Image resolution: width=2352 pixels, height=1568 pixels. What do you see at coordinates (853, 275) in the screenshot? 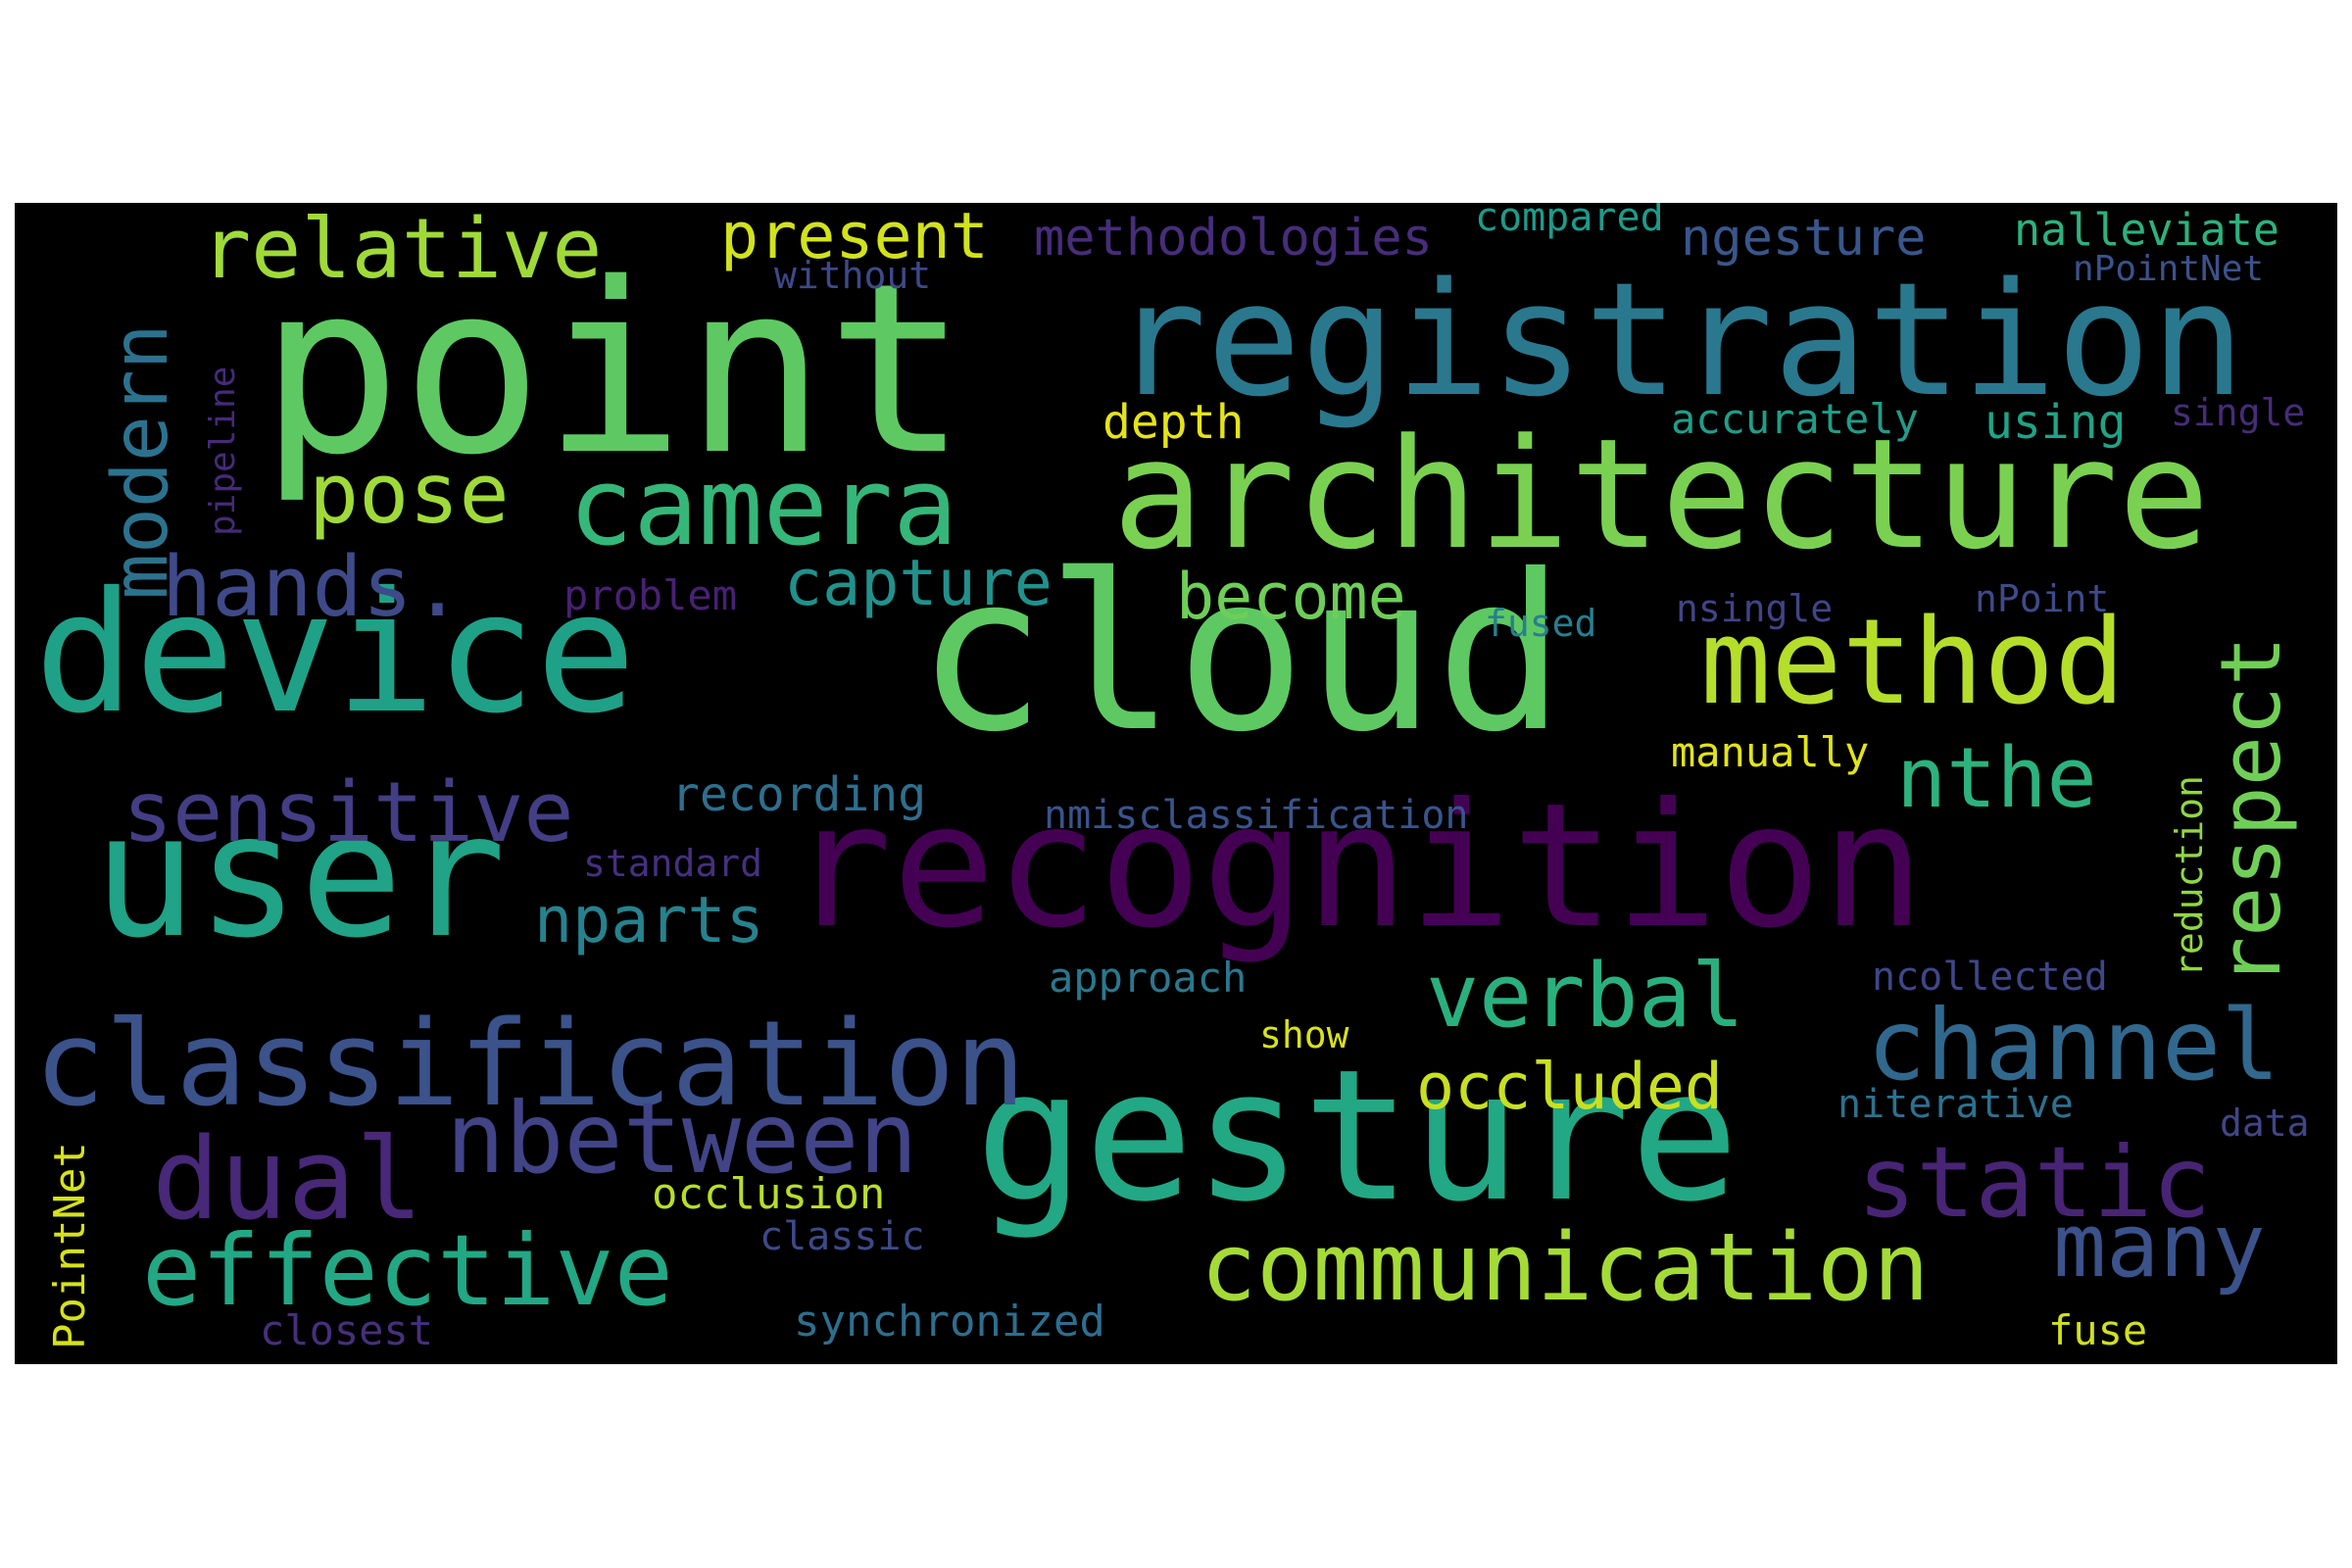
I see `word-without: without` at bounding box center [853, 275].